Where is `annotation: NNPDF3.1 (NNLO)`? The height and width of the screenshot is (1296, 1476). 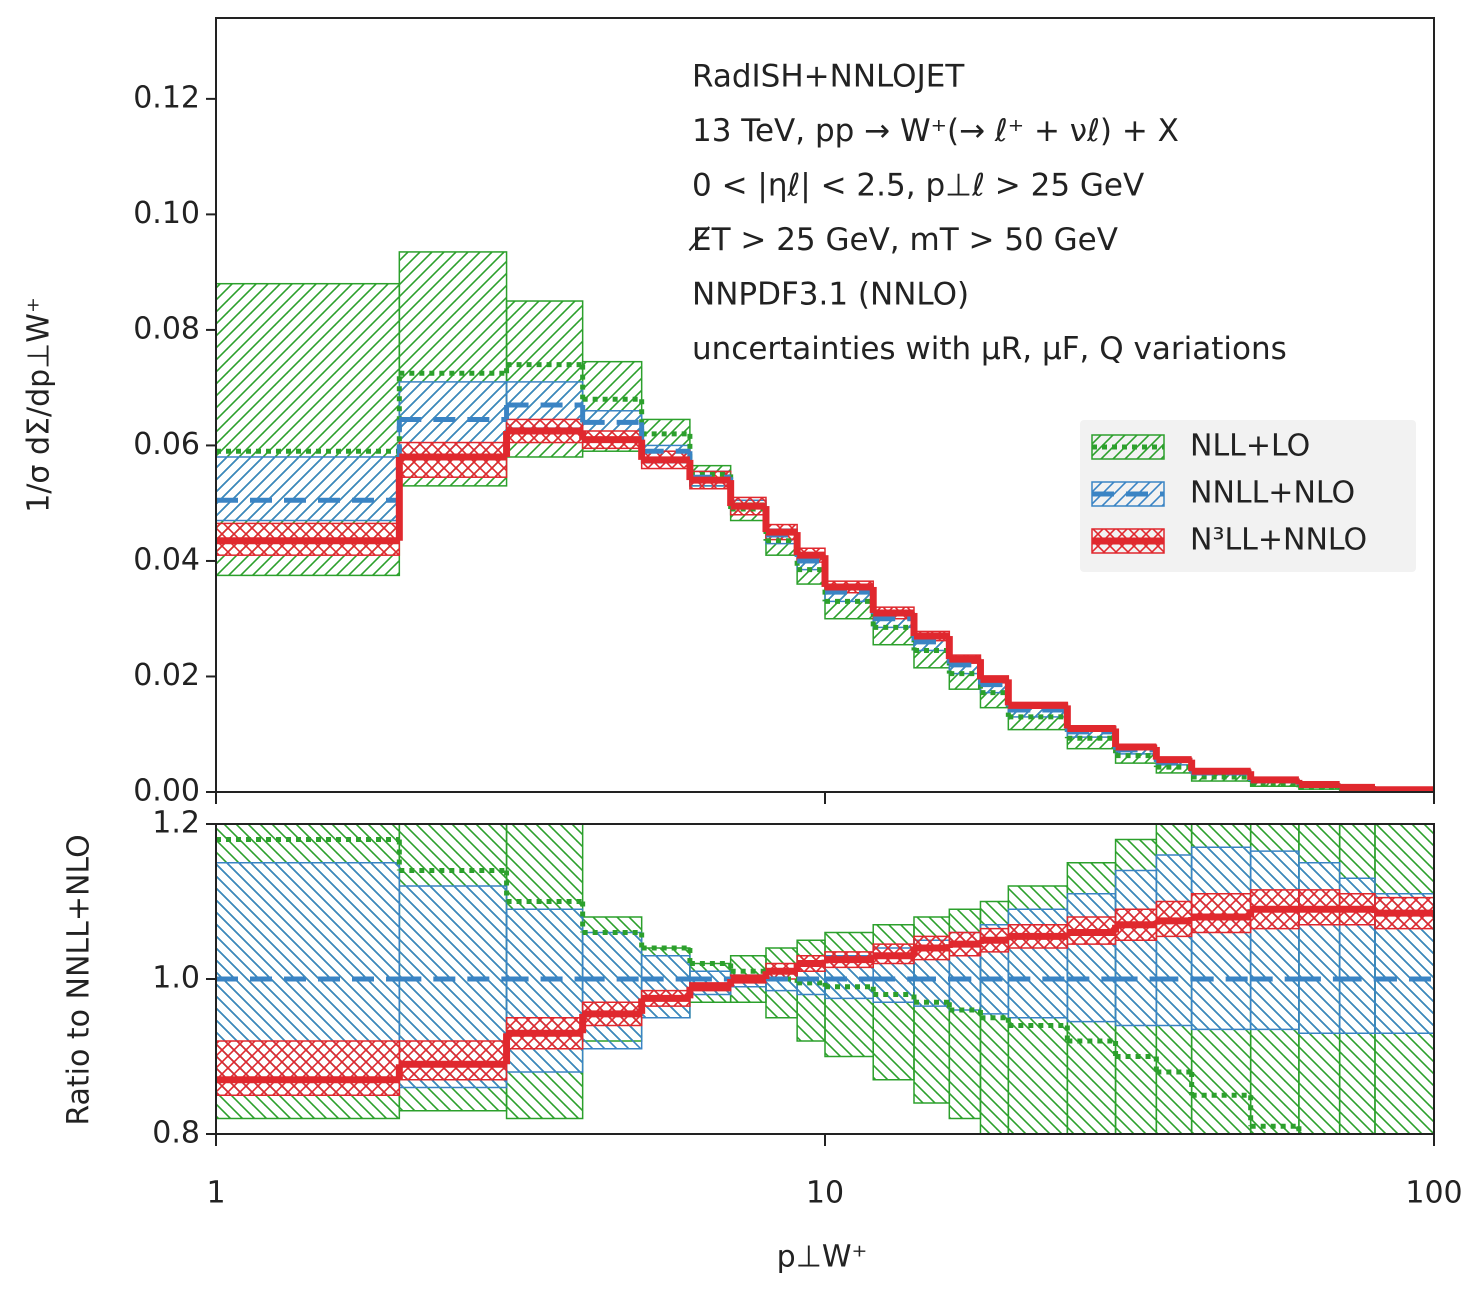
annotation: NNPDF3.1 (NNLO) is located at coordinates (830, 295).